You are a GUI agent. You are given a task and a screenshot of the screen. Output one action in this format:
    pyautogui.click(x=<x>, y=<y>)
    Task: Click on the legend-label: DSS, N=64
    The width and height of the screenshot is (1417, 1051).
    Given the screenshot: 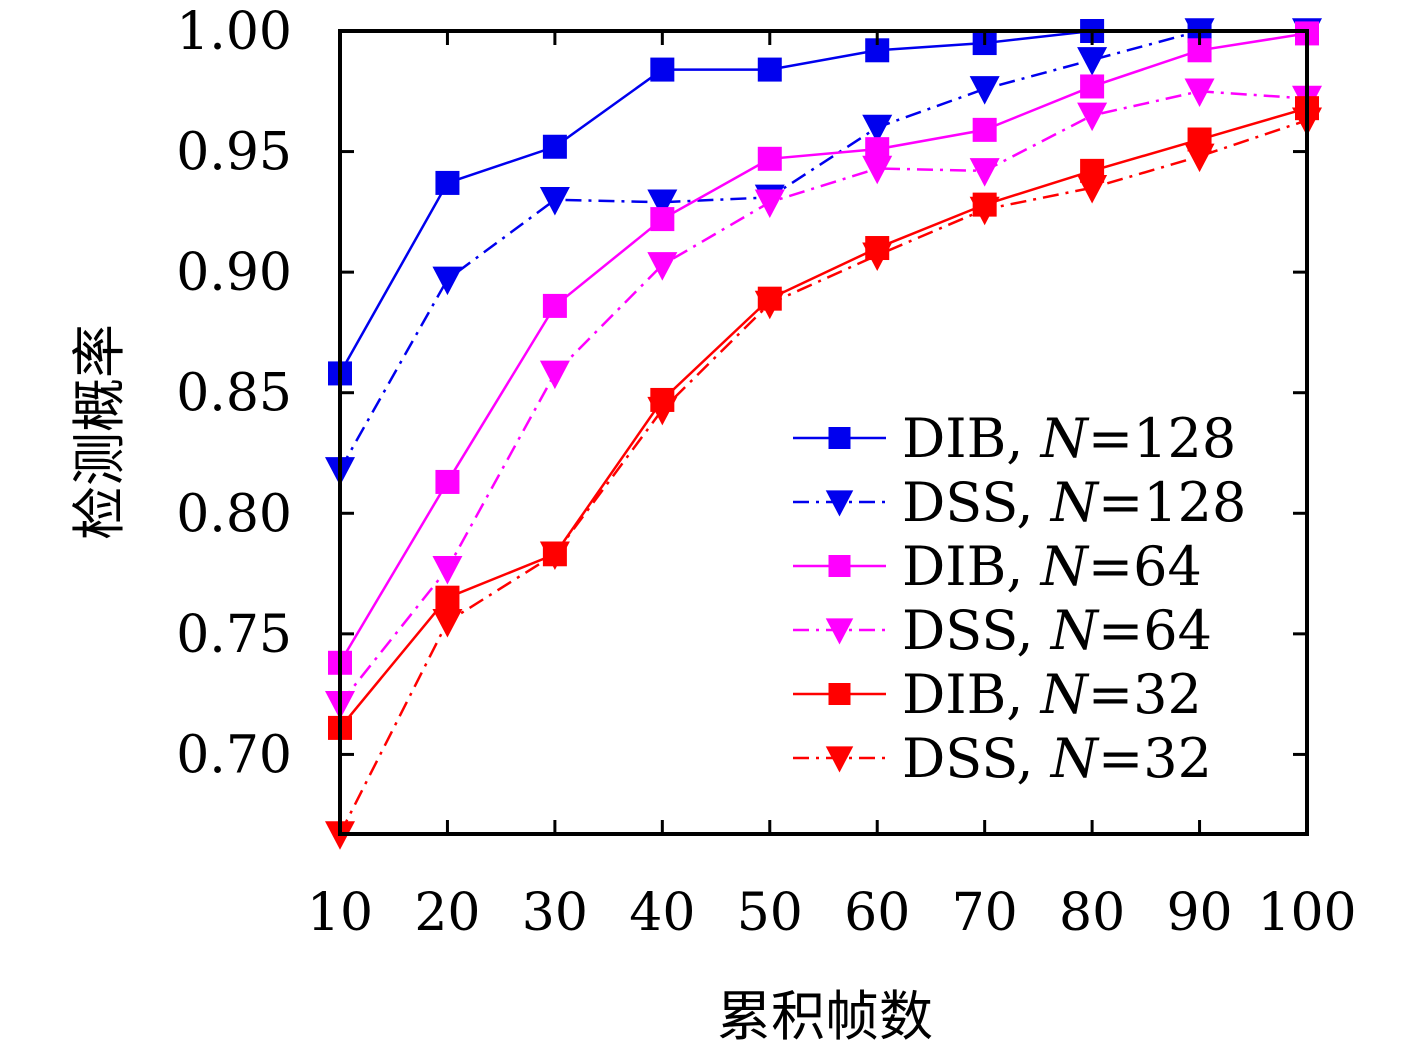 What is the action you would take?
    pyautogui.click(x=1057, y=630)
    